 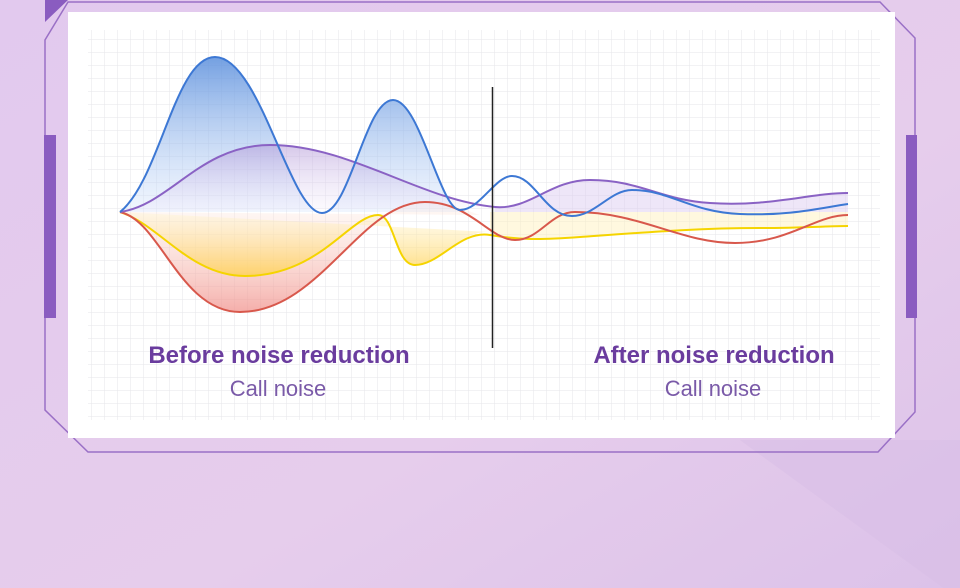 I want to click on bg-facet, so click(x=850, y=514).